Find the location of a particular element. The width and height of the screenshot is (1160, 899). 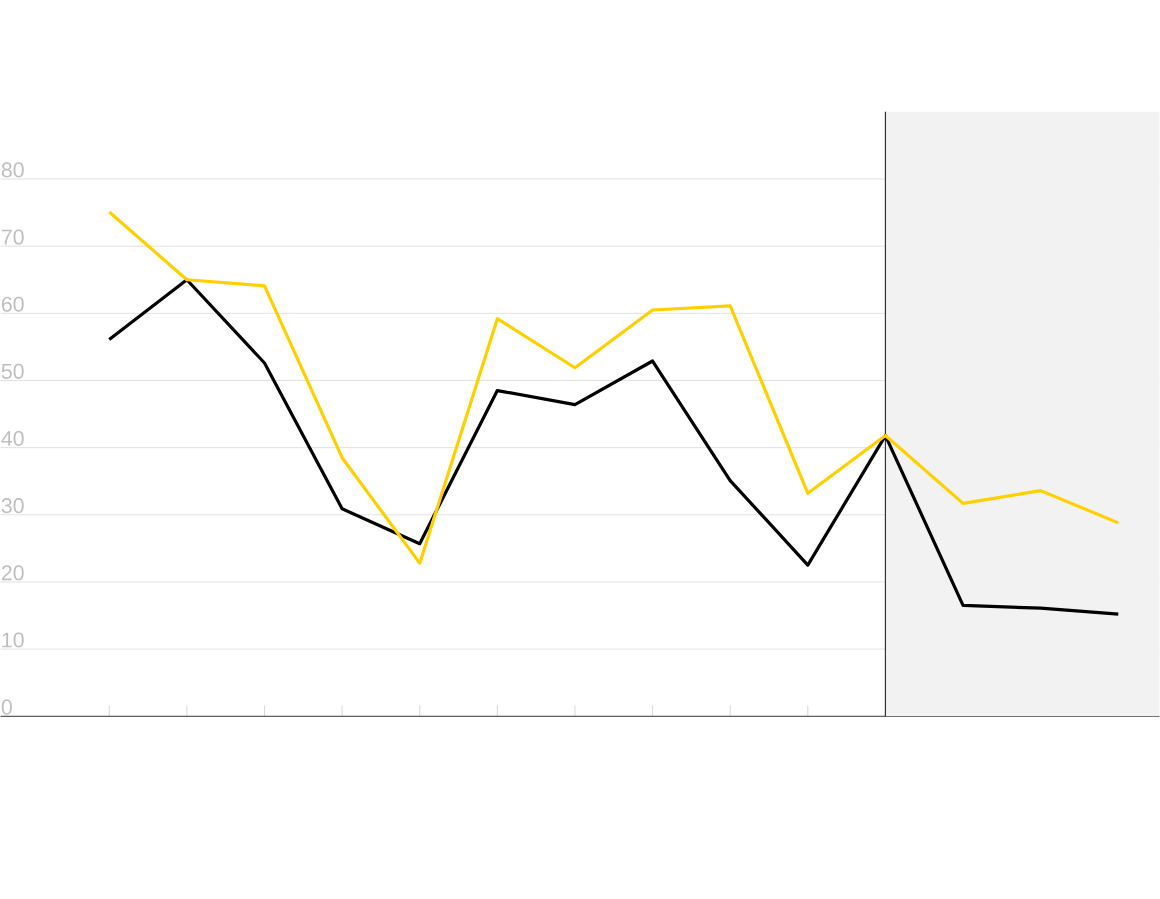

y-tick-label: 60 is located at coordinates (12, 304).